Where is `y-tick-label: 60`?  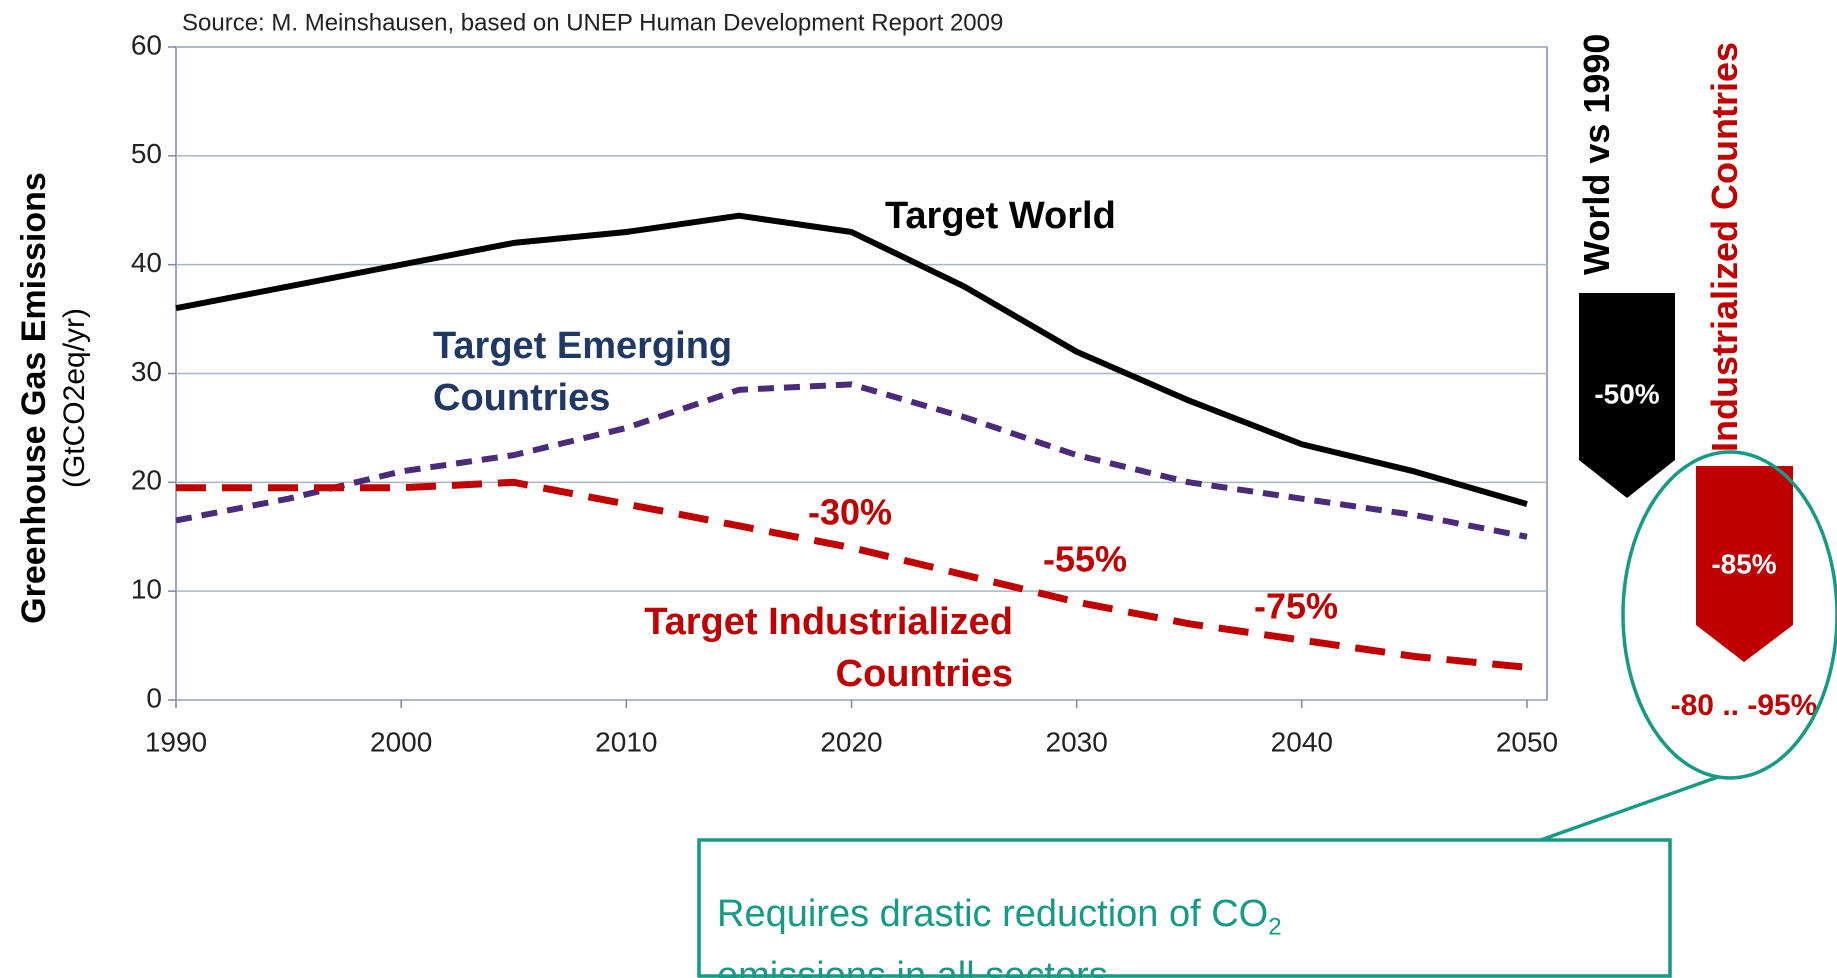
y-tick-label: 60 is located at coordinates (146, 44).